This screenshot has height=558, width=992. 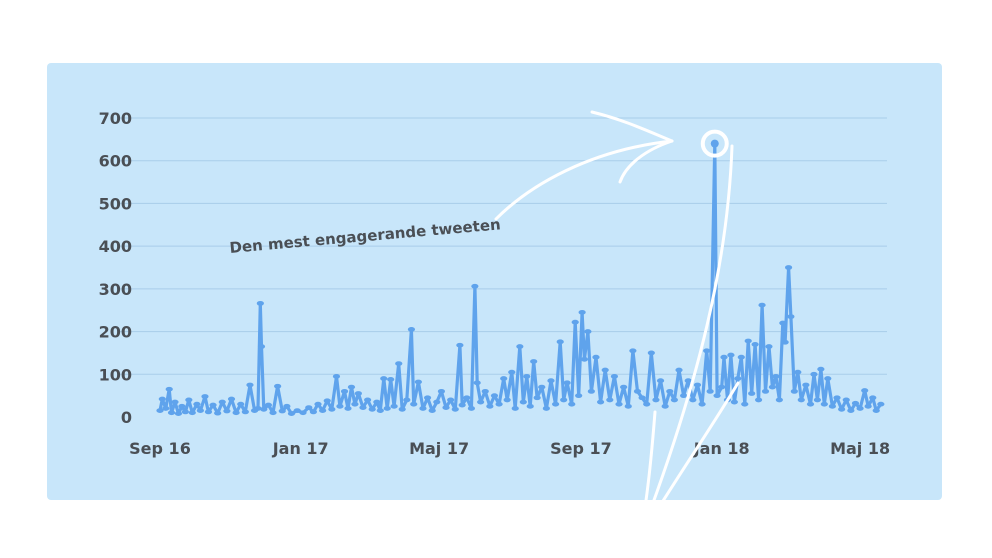 I want to click on x-axis: Sep 16 Jan 17 Maj 17 Sep 17 Jan 18 Maj 18, so click(x=509, y=448).